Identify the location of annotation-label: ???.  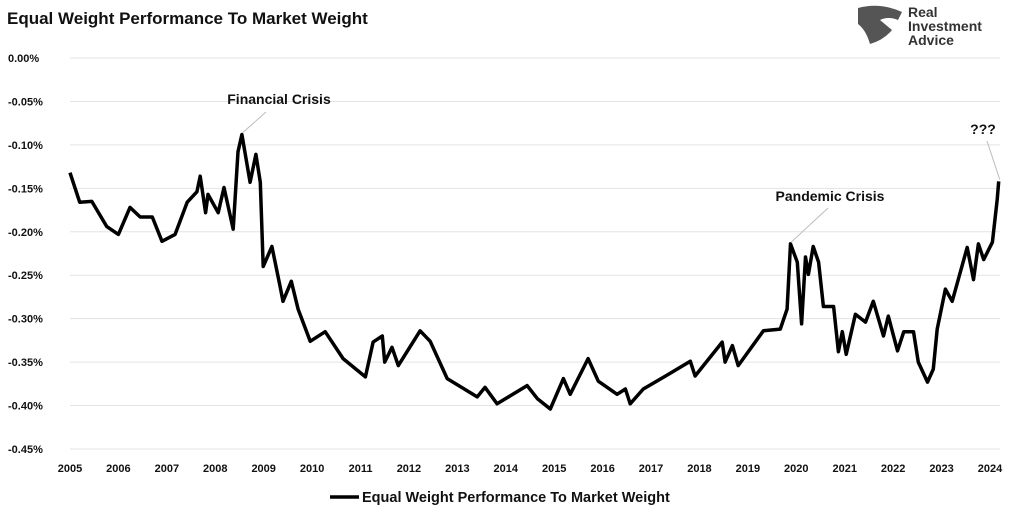
(983, 129).